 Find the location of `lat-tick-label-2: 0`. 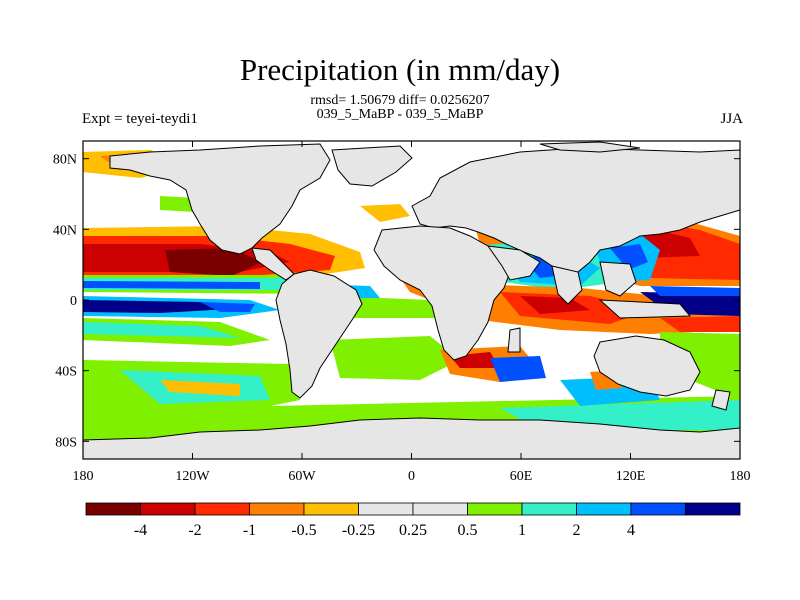

lat-tick-label-2: 0 is located at coordinates (73, 301).